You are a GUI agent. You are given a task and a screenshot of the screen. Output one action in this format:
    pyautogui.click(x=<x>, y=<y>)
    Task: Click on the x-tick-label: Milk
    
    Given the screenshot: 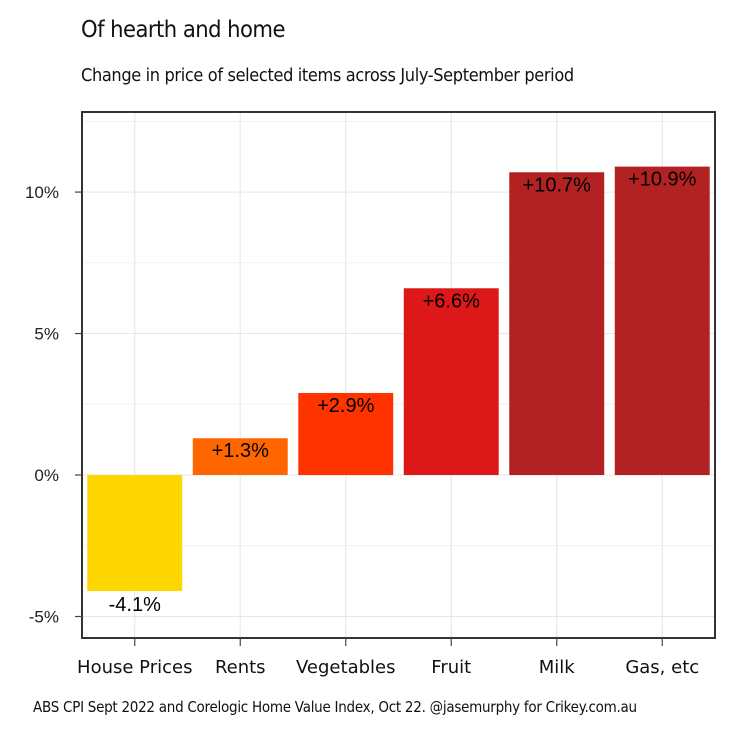 What is the action you would take?
    pyautogui.click(x=557, y=667)
    